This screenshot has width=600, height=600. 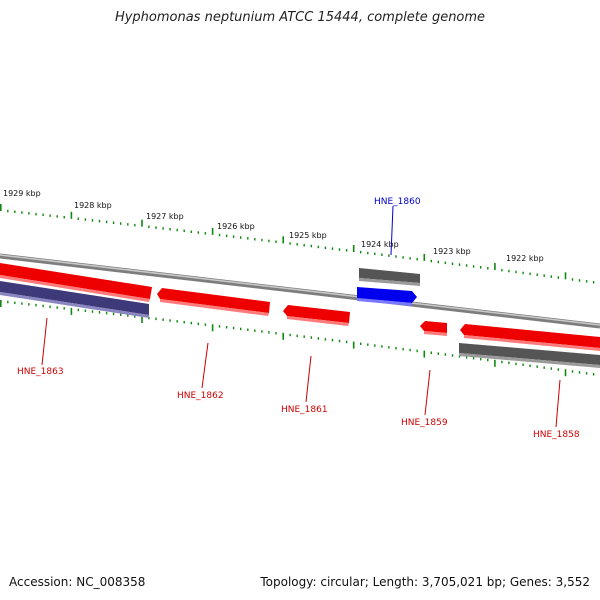 I want to click on gene-label-hne-1860: HNE_1860, so click(x=397, y=202).